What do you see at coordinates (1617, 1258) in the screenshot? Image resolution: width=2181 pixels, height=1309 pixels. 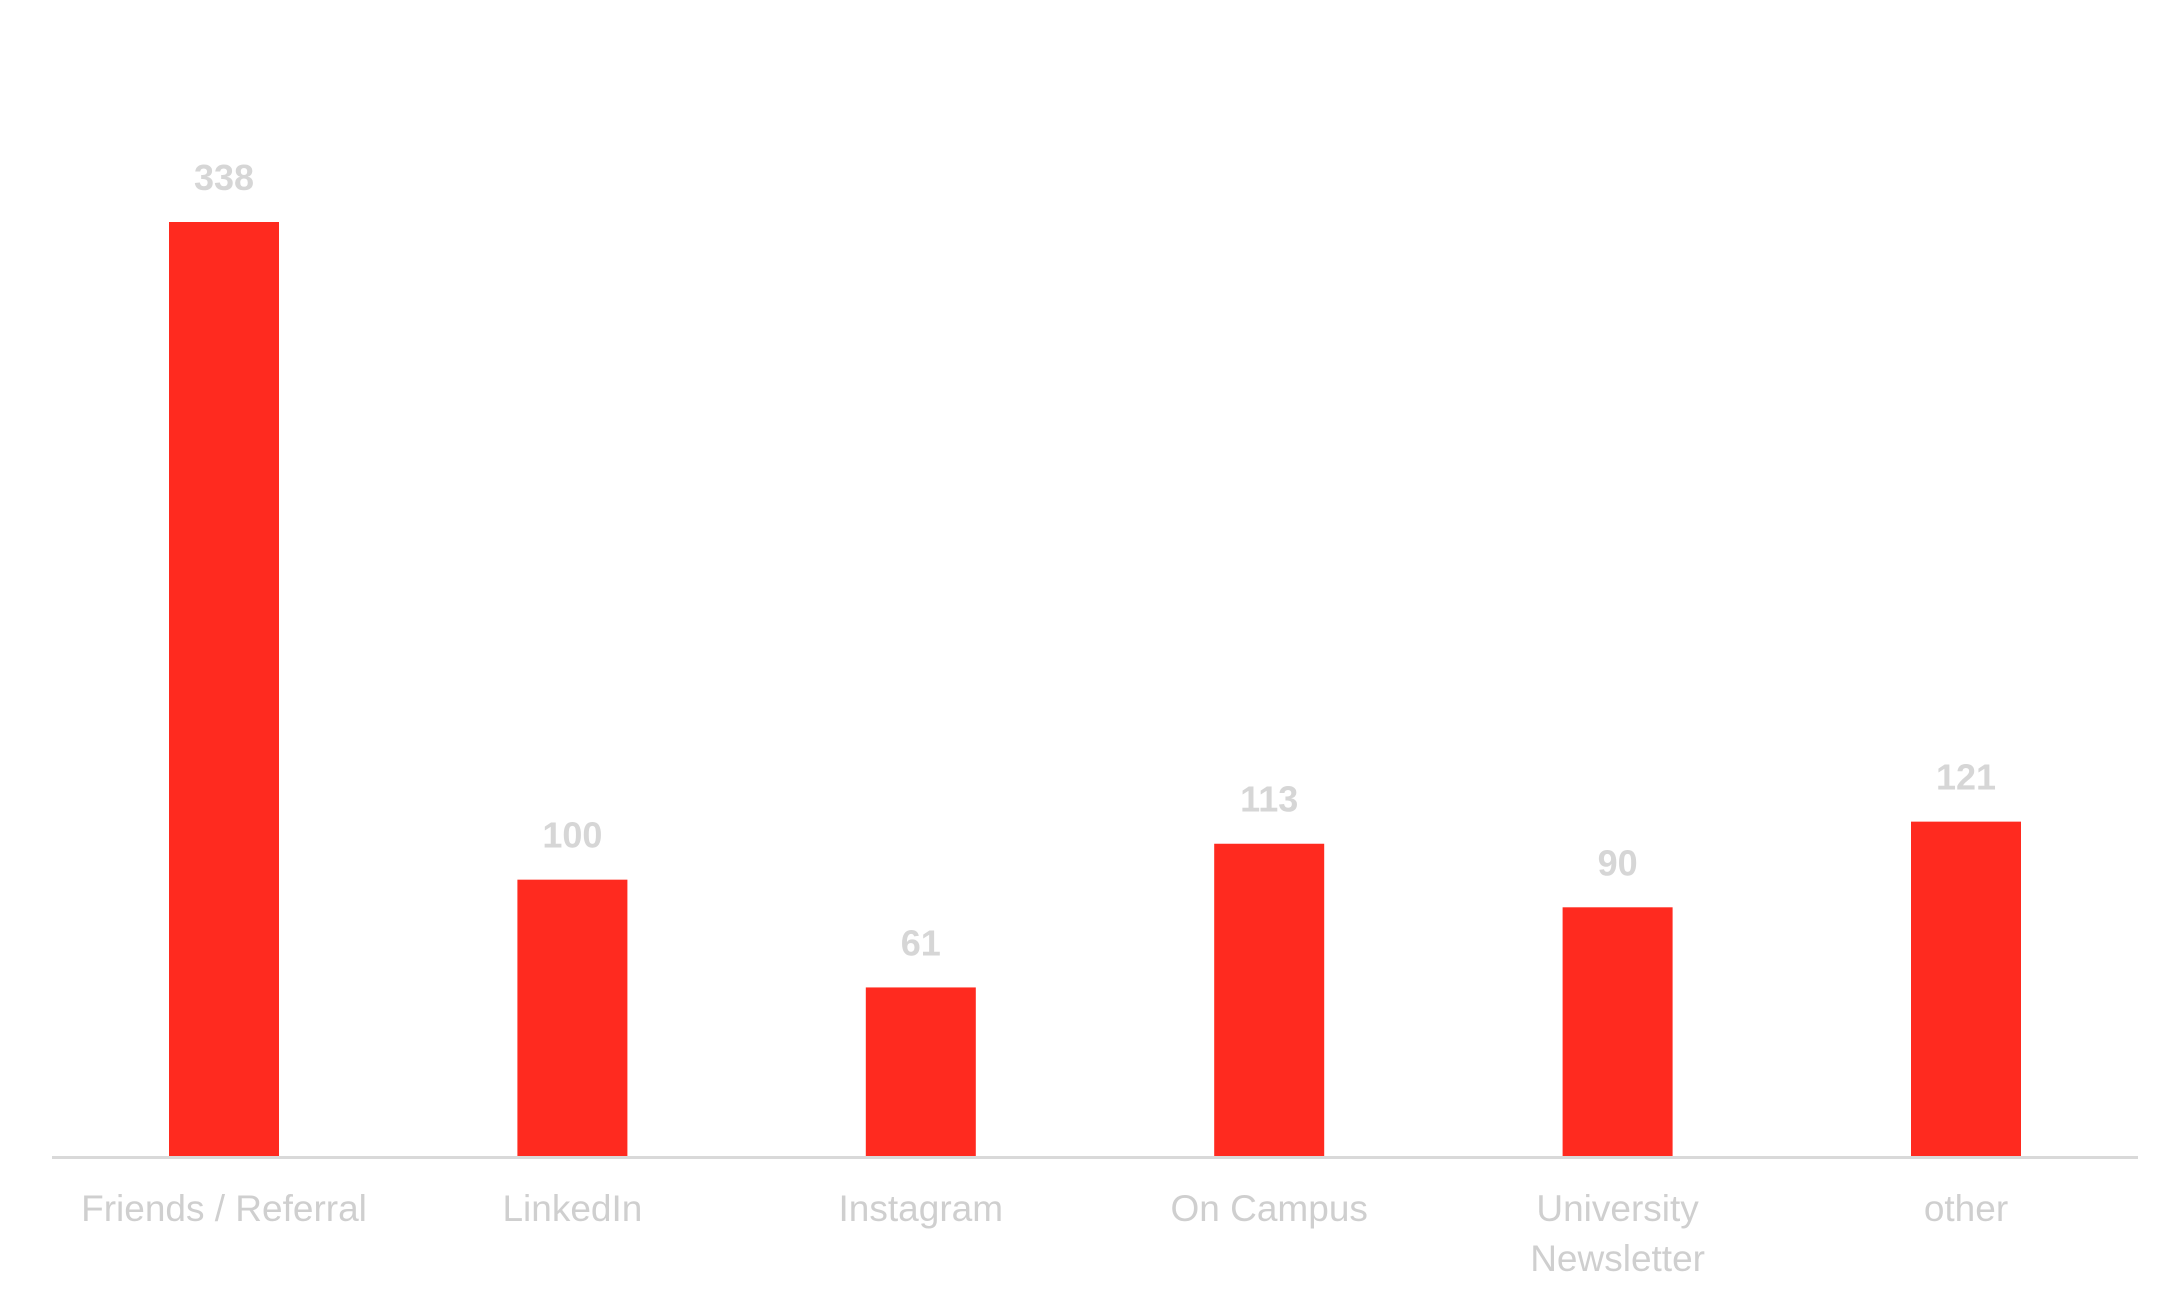 I see `x-tick-label-line: Newsletter` at bounding box center [1617, 1258].